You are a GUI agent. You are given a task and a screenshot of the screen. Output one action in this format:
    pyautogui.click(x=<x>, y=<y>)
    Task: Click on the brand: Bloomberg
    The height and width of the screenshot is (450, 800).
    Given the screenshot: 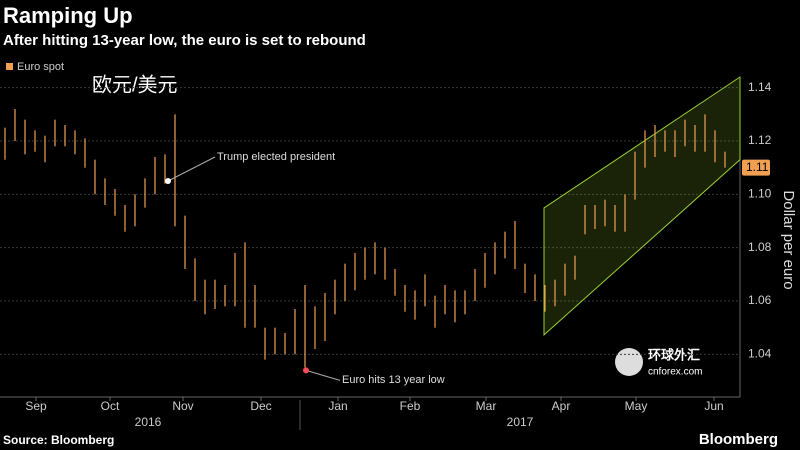 What is the action you would take?
    pyautogui.click(x=738, y=439)
    